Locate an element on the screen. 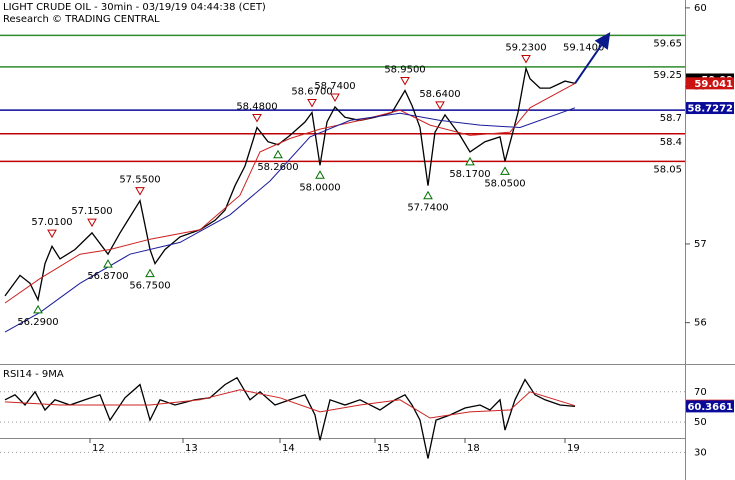 The width and height of the screenshot is (735, 480). y-tick-label: 56 is located at coordinates (700, 323).